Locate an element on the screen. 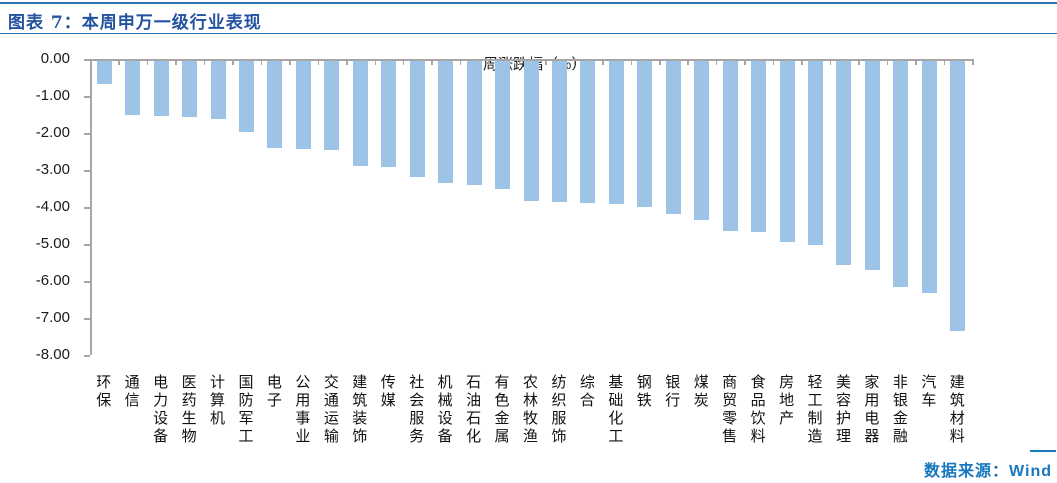  category-axis-line is located at coordinates (531, 60).